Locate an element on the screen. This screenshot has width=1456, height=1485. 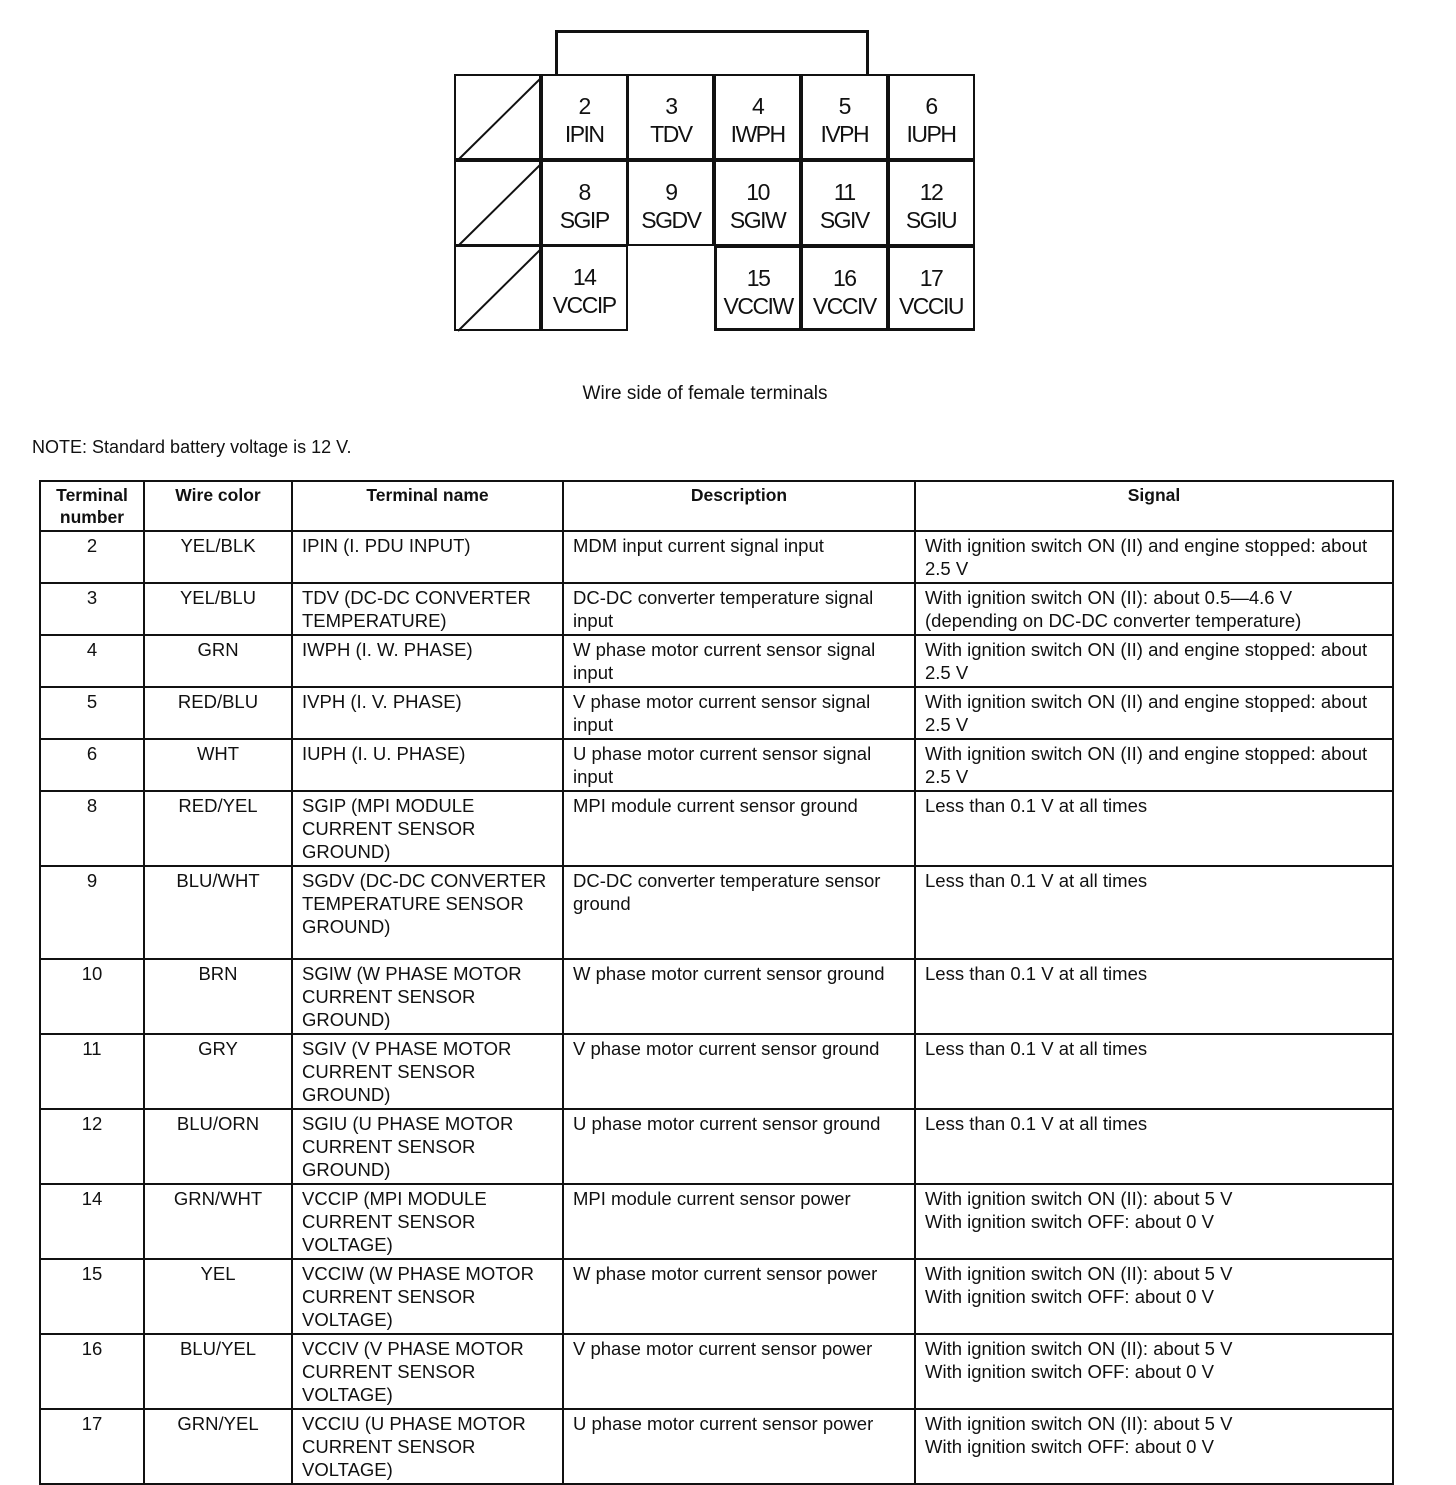
terminal-code: VCCIV is located at coordinates (844, 306).